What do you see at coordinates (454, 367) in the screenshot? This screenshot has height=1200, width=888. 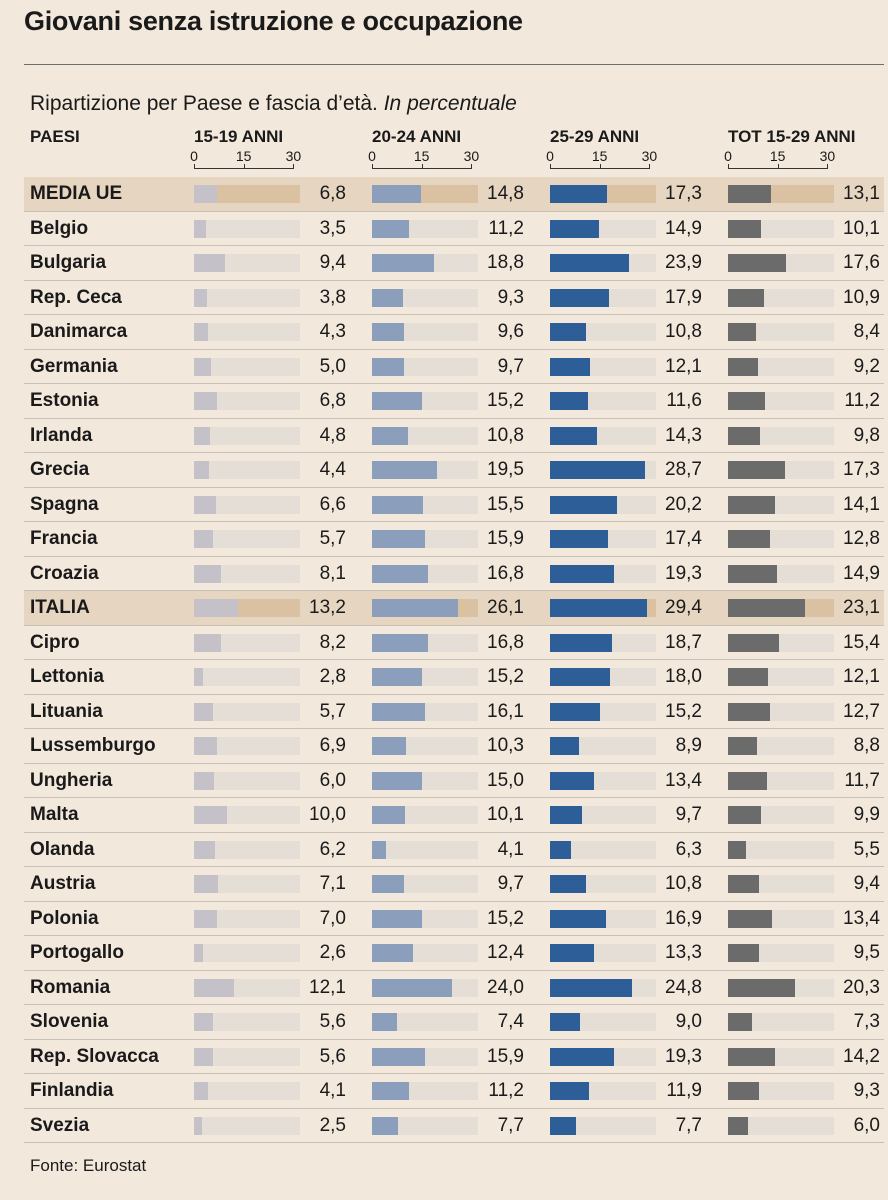 I see `table-row: Germania 5,0 9,7 12,1 9,2` at bounding box center [454, 367].